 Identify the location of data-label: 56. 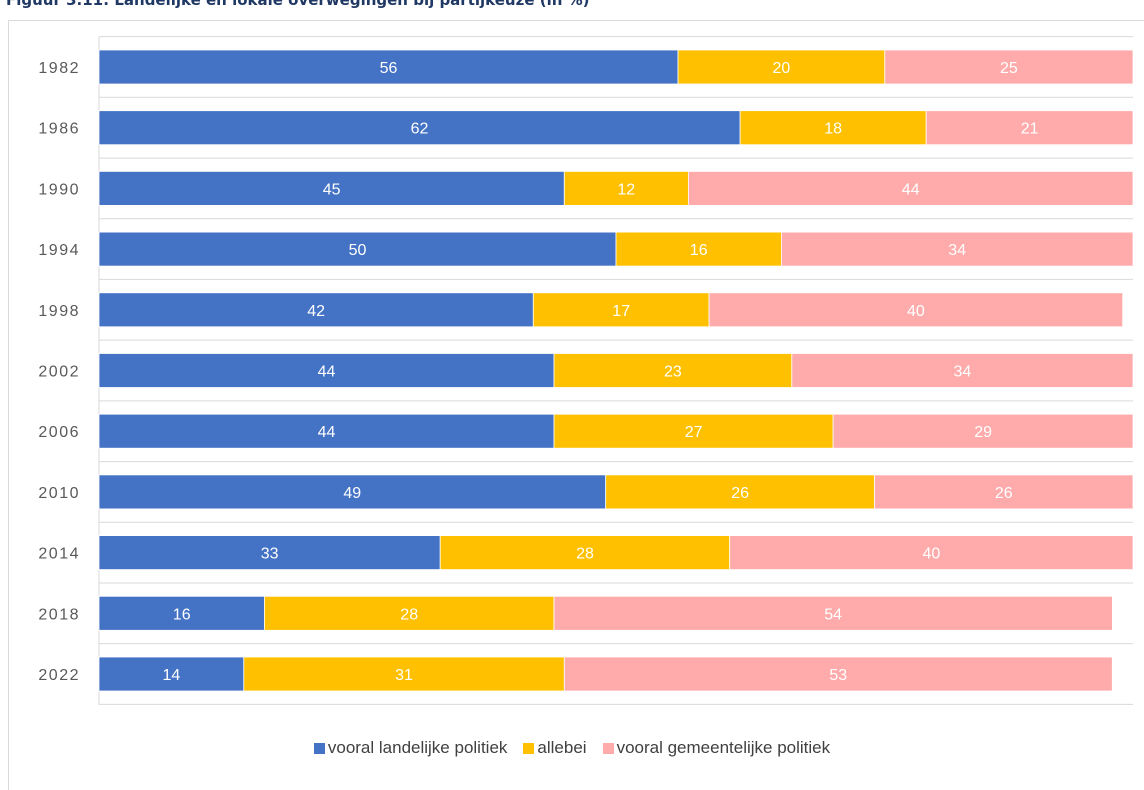
(389, 68).